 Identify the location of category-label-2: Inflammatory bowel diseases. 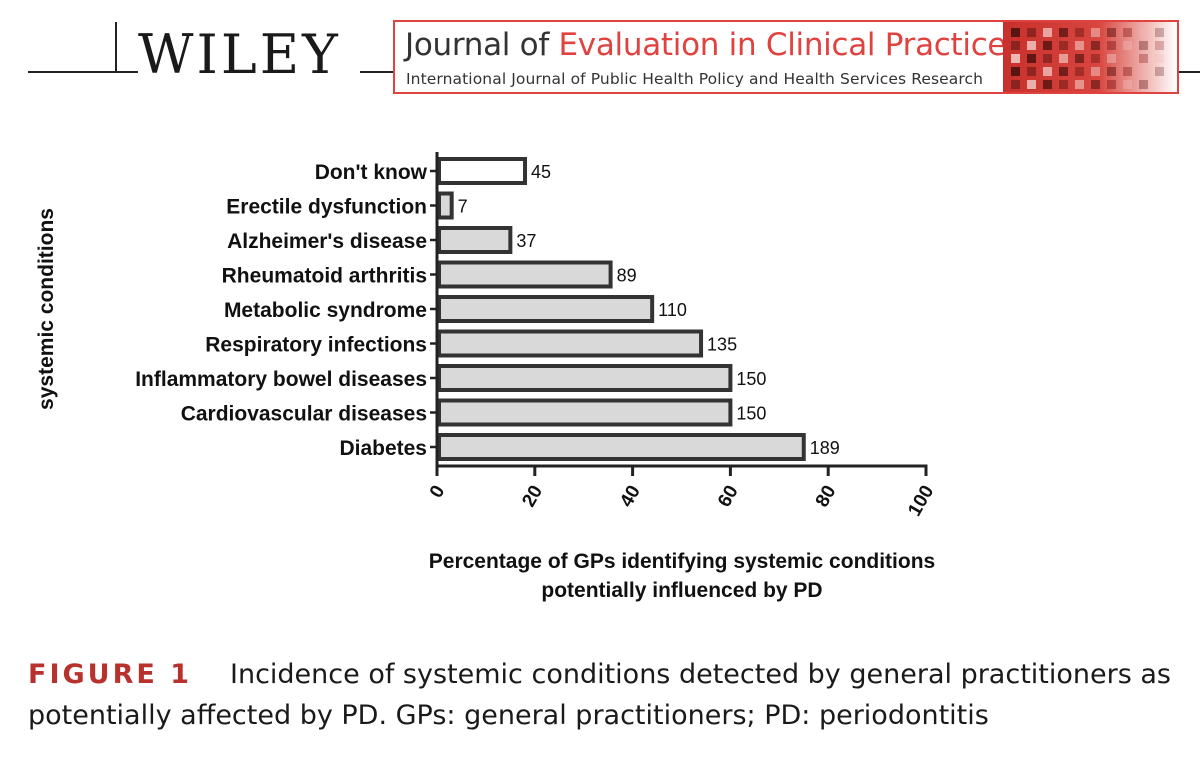
(281, 379).